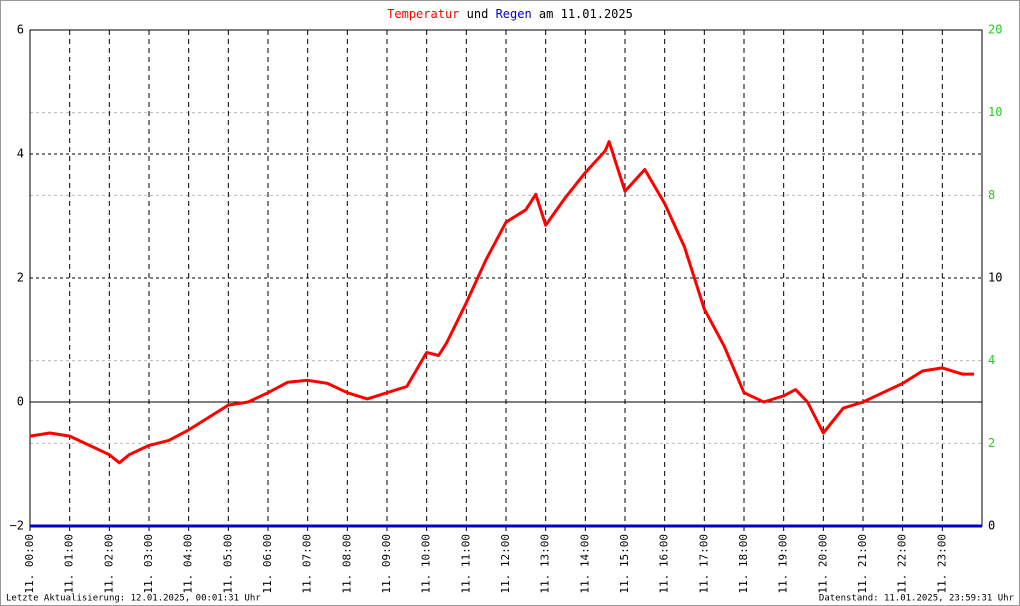  Describe the element at coordinates (514, 14) in the screenshot. I see `title-rain: Regen` at that location.